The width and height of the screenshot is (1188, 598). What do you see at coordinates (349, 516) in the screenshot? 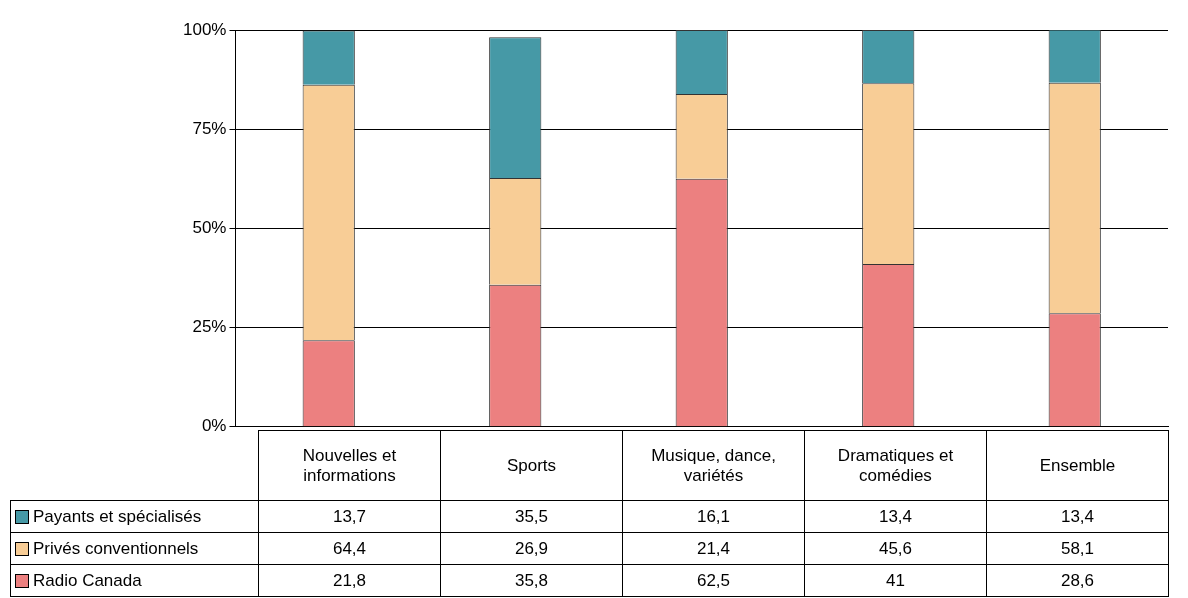
I see `data-label: 13,7` at bounding box center [349, 516].